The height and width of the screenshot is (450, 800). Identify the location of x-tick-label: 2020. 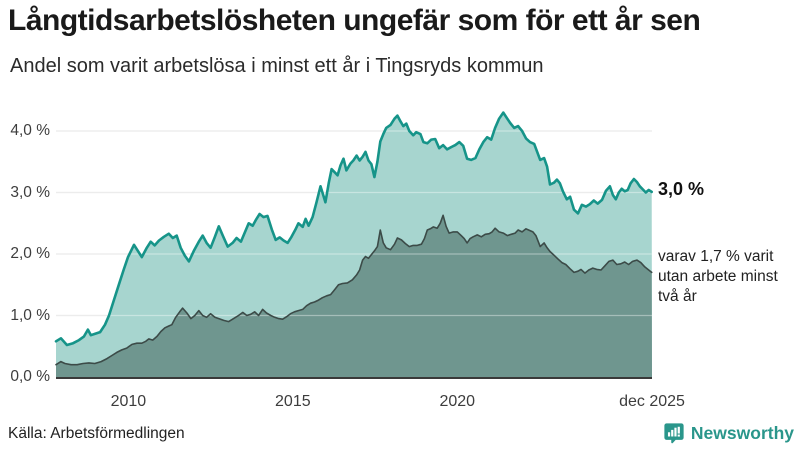
(457, 401).